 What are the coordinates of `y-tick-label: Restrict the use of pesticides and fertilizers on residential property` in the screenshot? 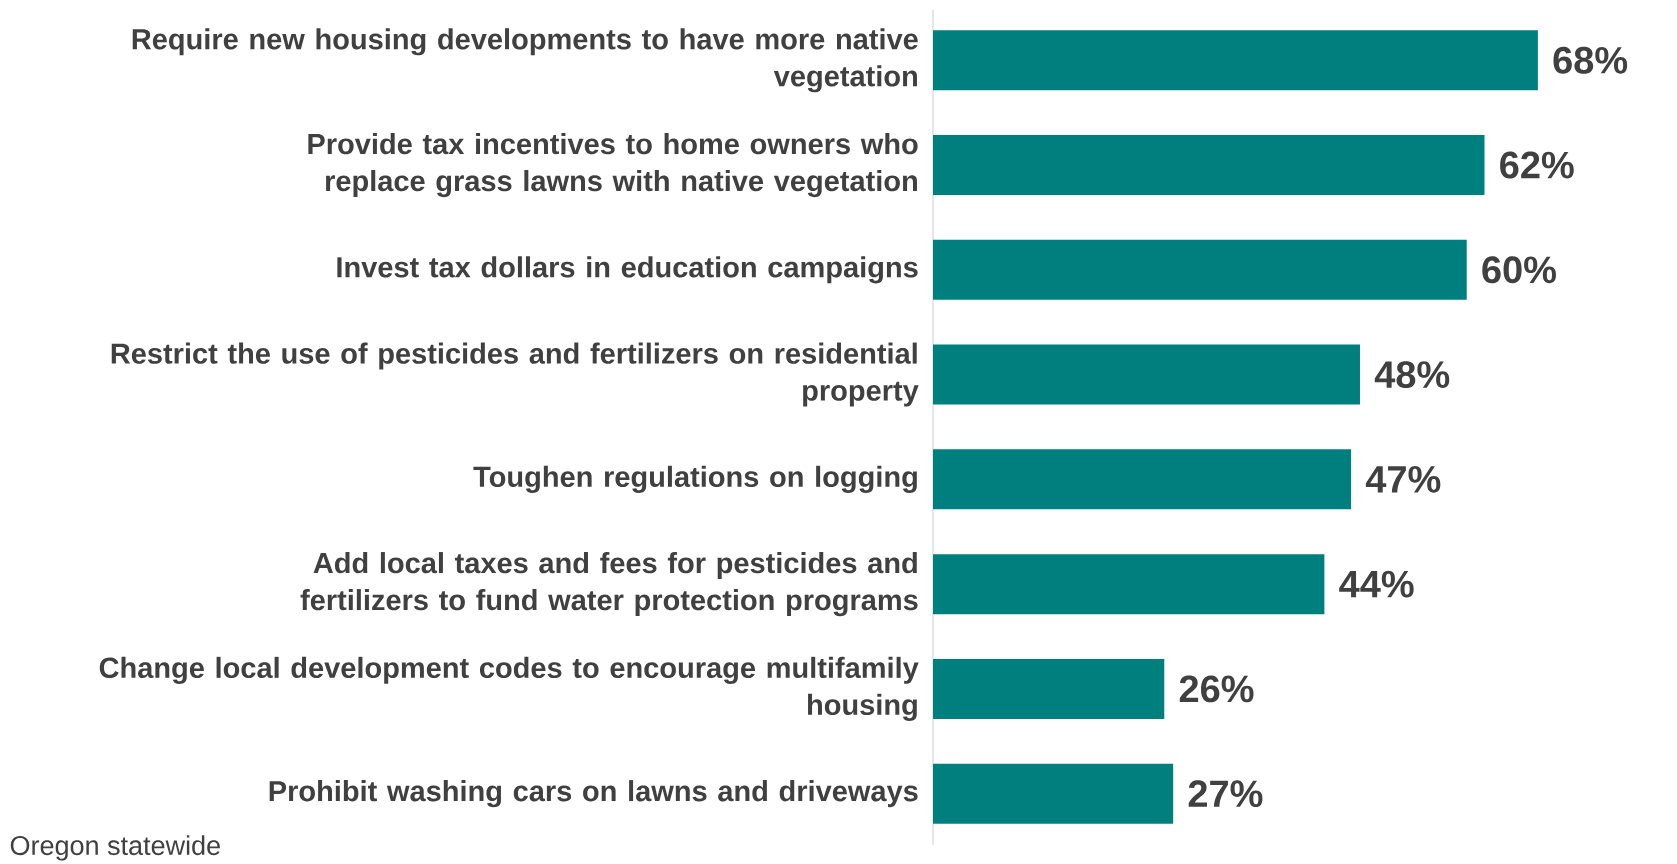 It's located at (515, 374).